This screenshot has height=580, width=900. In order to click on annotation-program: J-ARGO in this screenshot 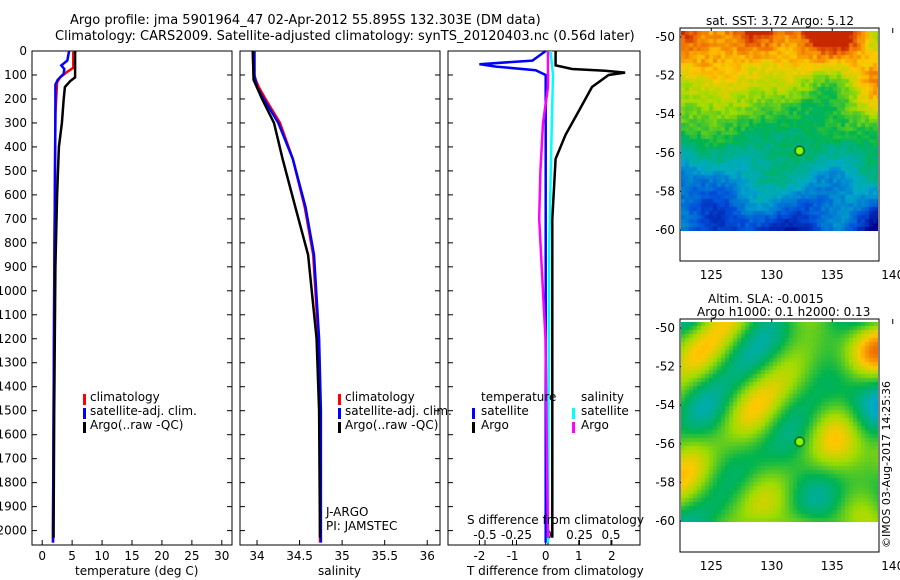, I will do `click(347, 512)`.